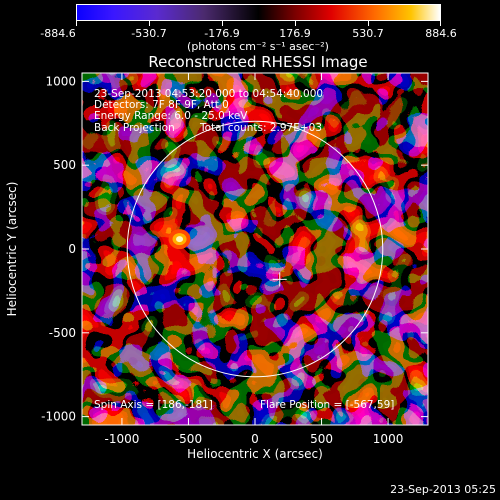 The width and height of the screenshot is (500, 500). What do you see at coordinates (368, 33) in the screenshot?
I see `colorbar-tick-label: 530.7` at bounding box center [368, 33].